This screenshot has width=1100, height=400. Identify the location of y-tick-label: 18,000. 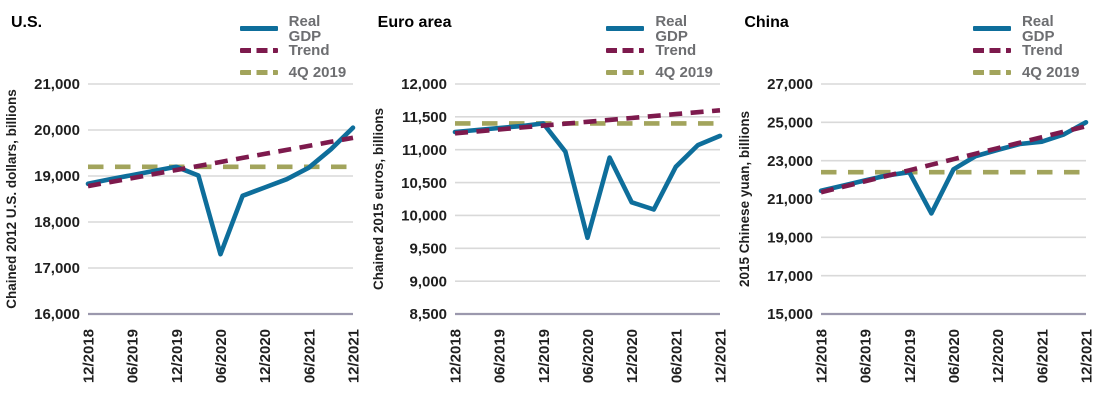
(57, 222).